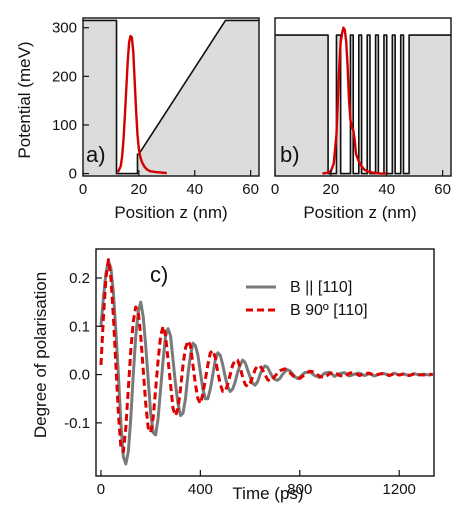 Image resolution: width=474 pixels, height=506 pixels. Describe the element at coordinates (64, 28) in the screenshot. I see `panel-a-ytick-label-3: 300` at that location.